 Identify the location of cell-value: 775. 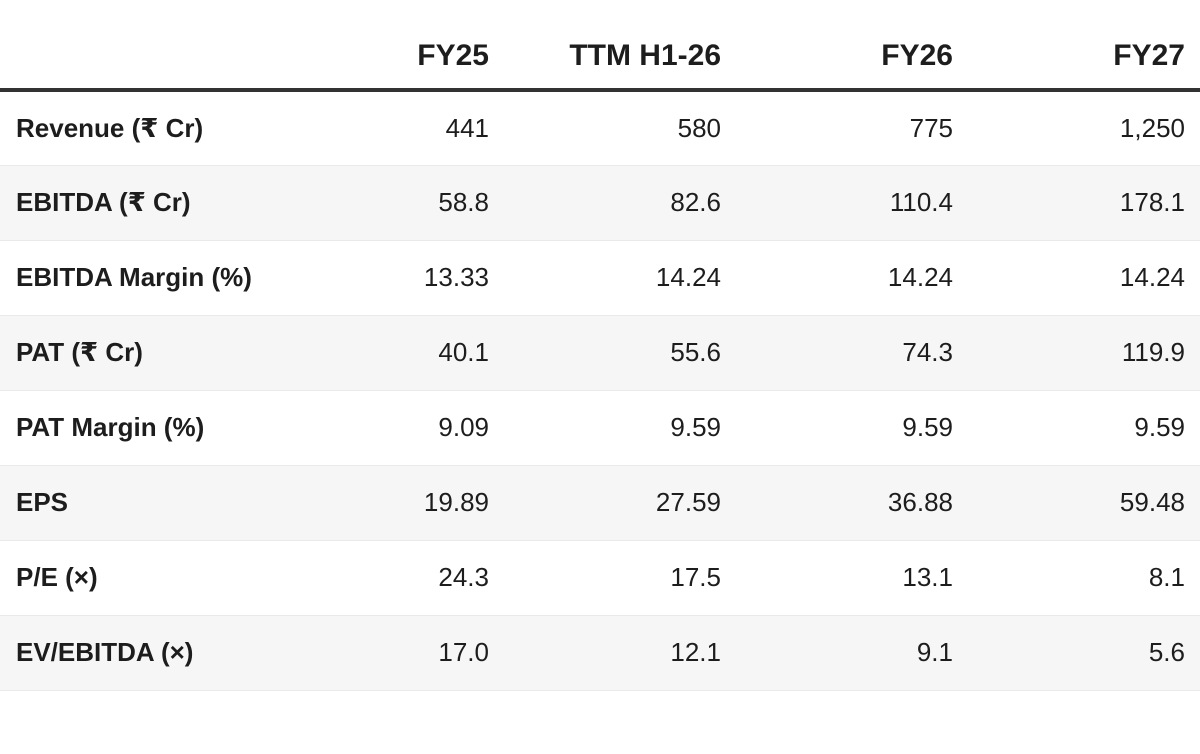
(852, 128).